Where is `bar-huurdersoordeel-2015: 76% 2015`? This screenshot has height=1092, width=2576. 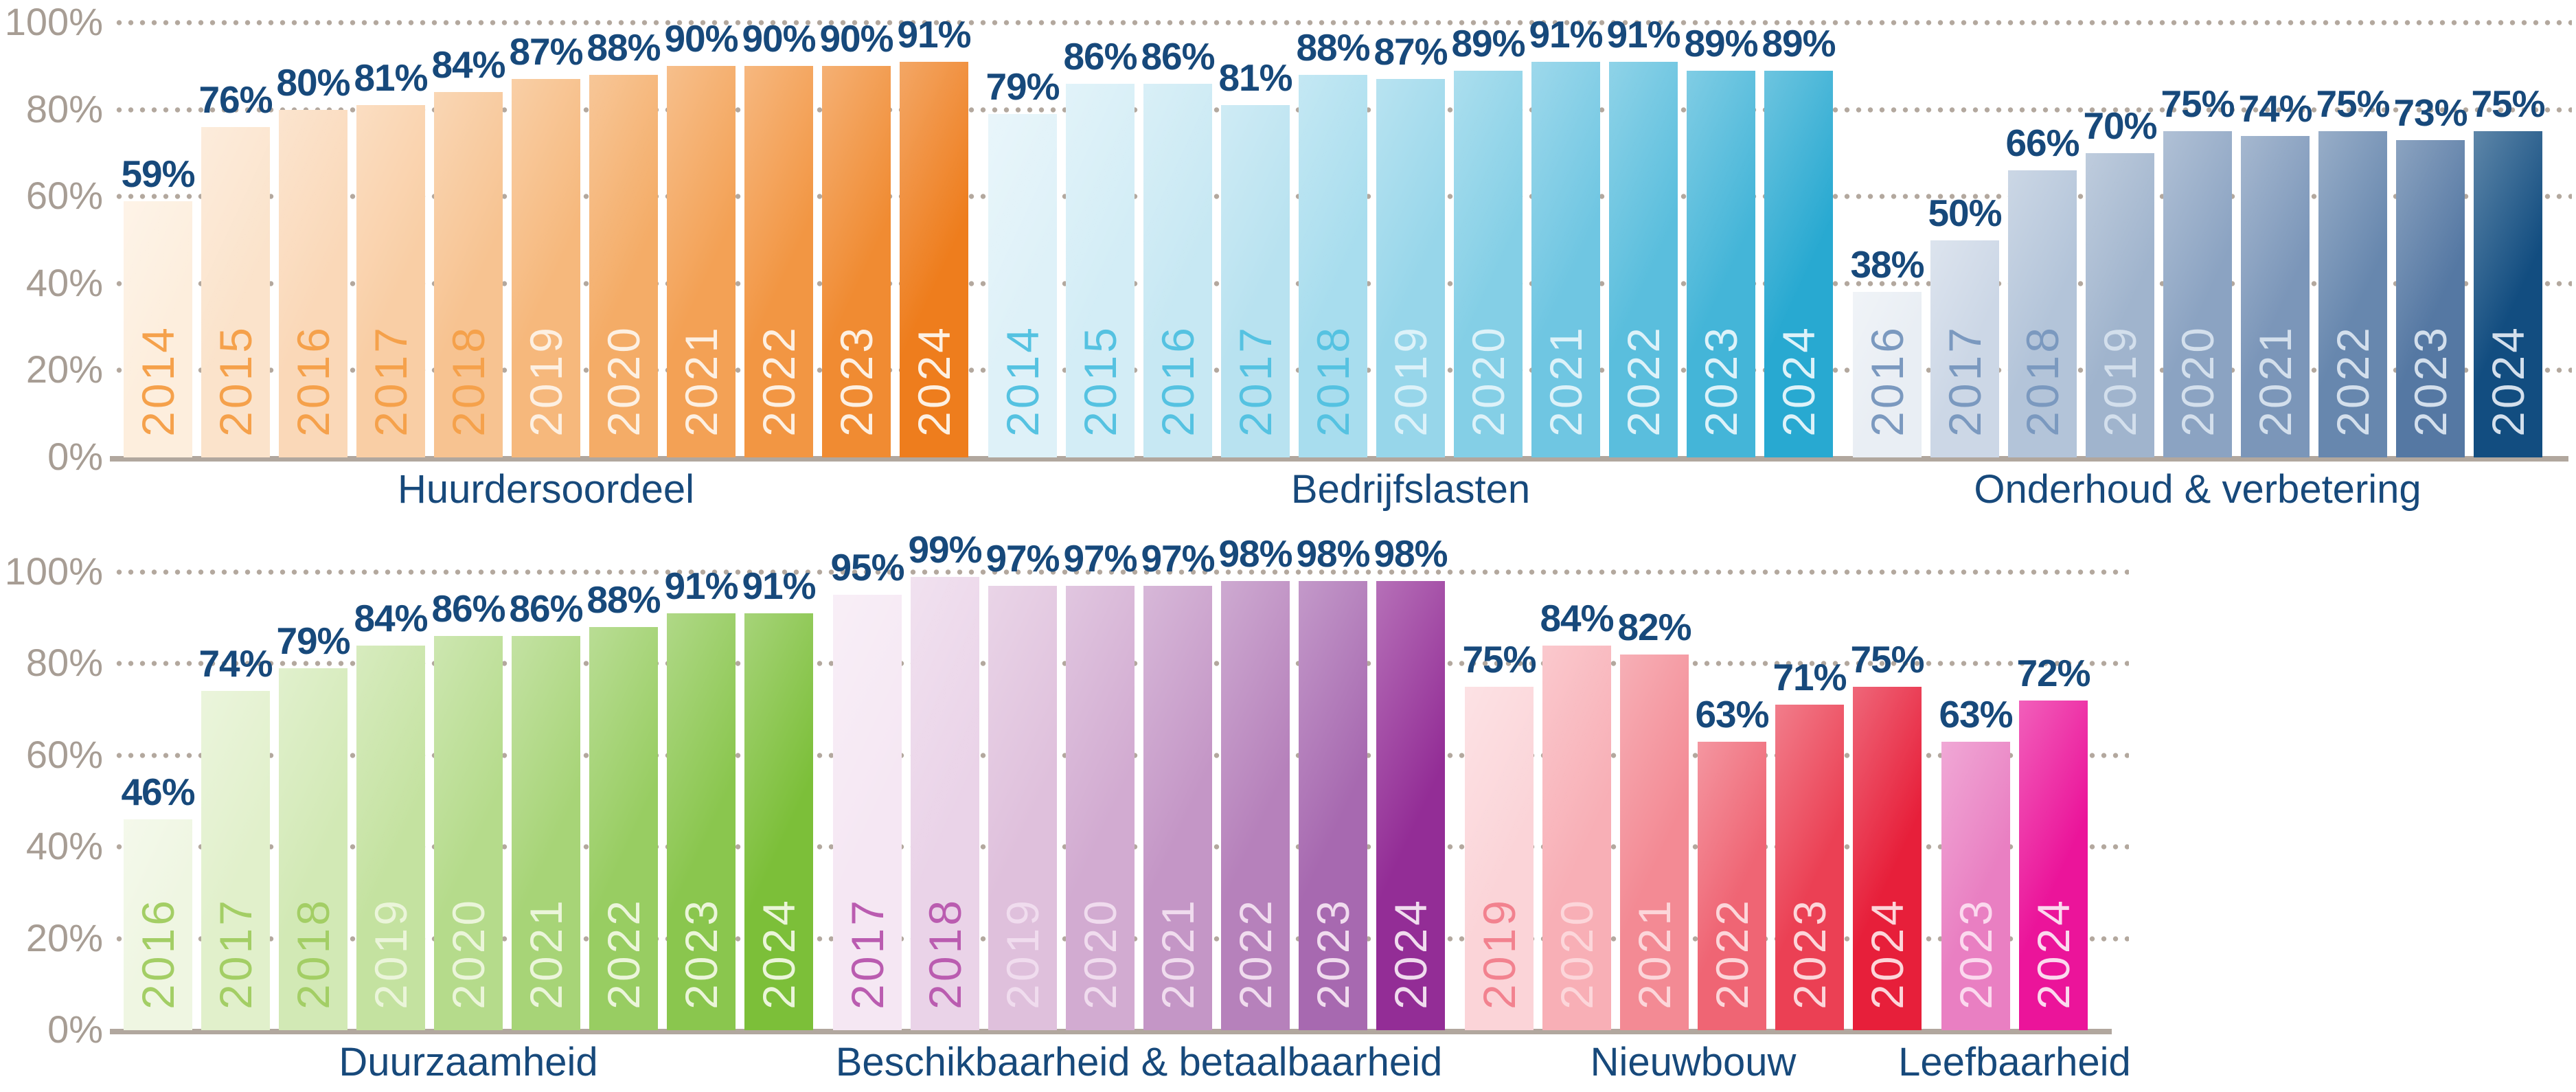
bar-huurdersoordeel-2015: 76% 2015 is located at coordinates (235, 268).